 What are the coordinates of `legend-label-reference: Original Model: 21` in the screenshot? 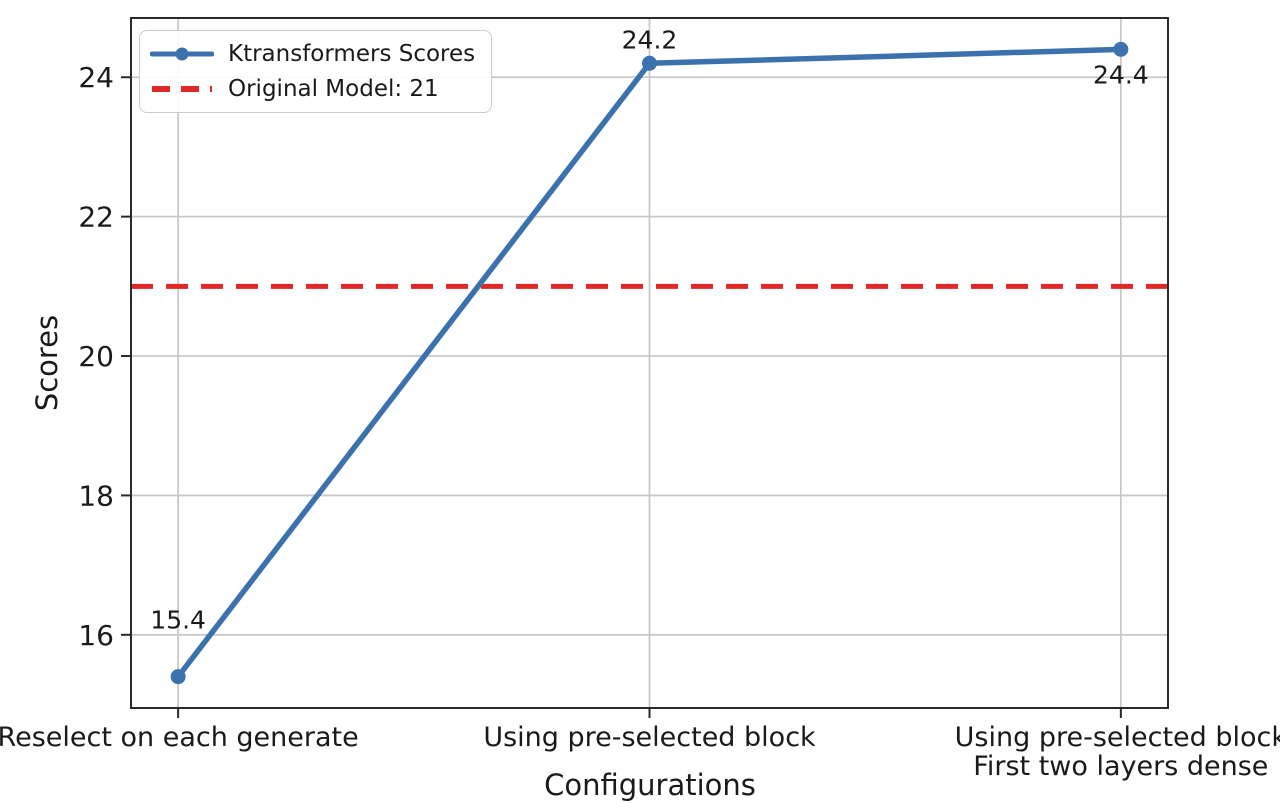 It's located at (333, 89).